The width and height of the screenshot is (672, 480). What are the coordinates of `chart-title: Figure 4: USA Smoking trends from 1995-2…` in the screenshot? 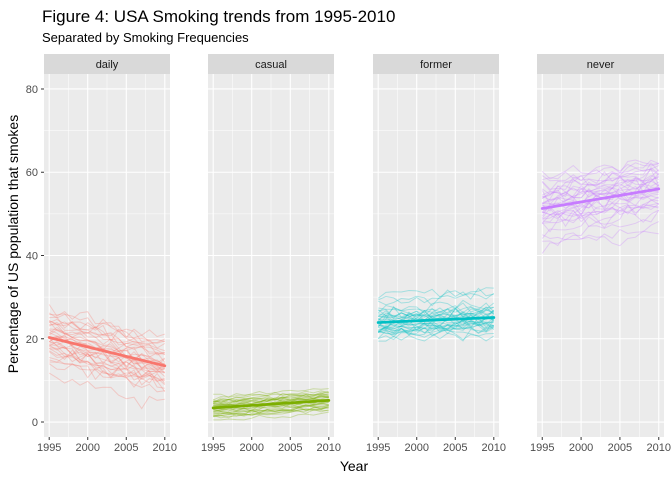 It's located at (218, 16).